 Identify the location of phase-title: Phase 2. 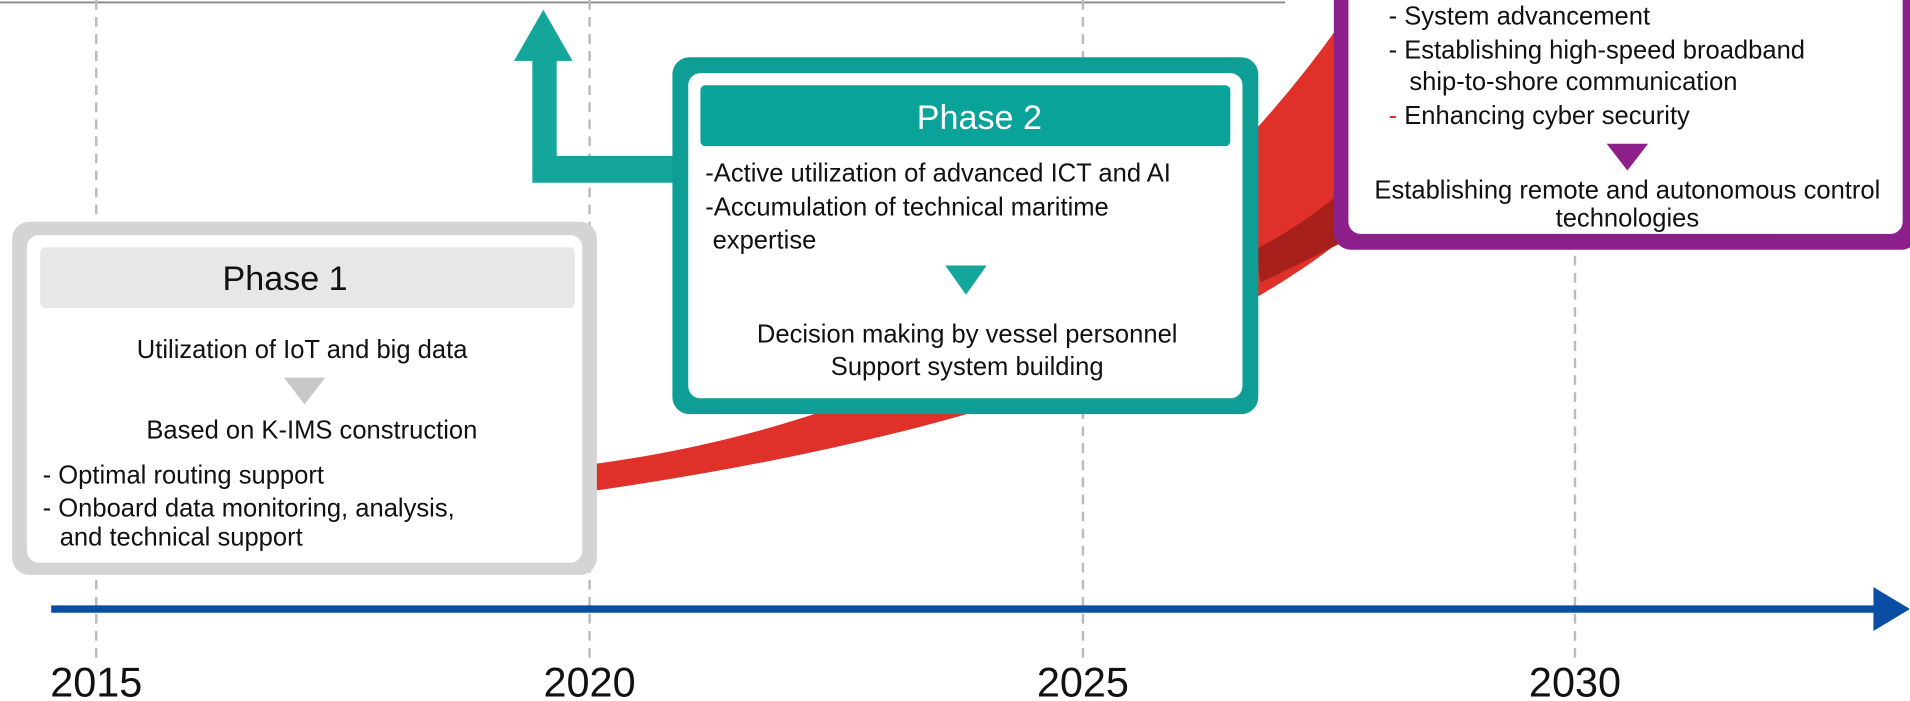
(979, 118).